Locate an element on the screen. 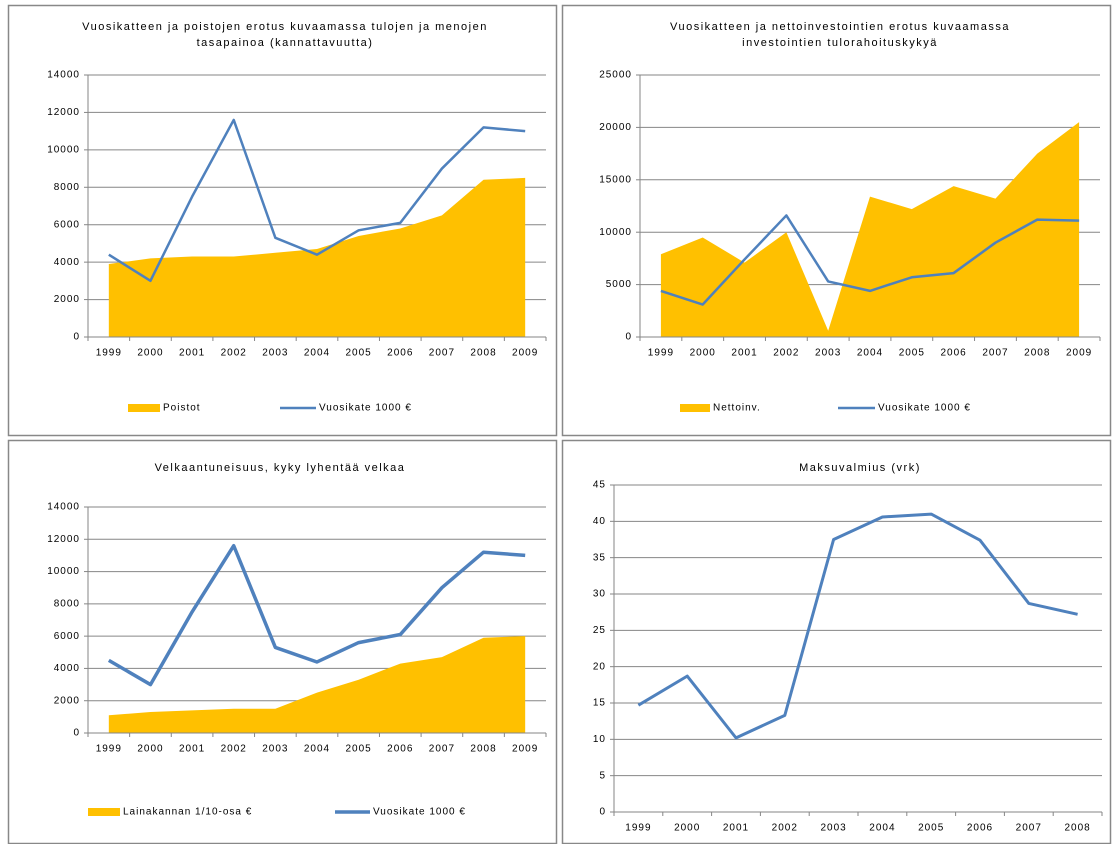 The height and width of the screenshot is (844, 1112). y-tick-label: 10 is located at coordinates (599, 739).